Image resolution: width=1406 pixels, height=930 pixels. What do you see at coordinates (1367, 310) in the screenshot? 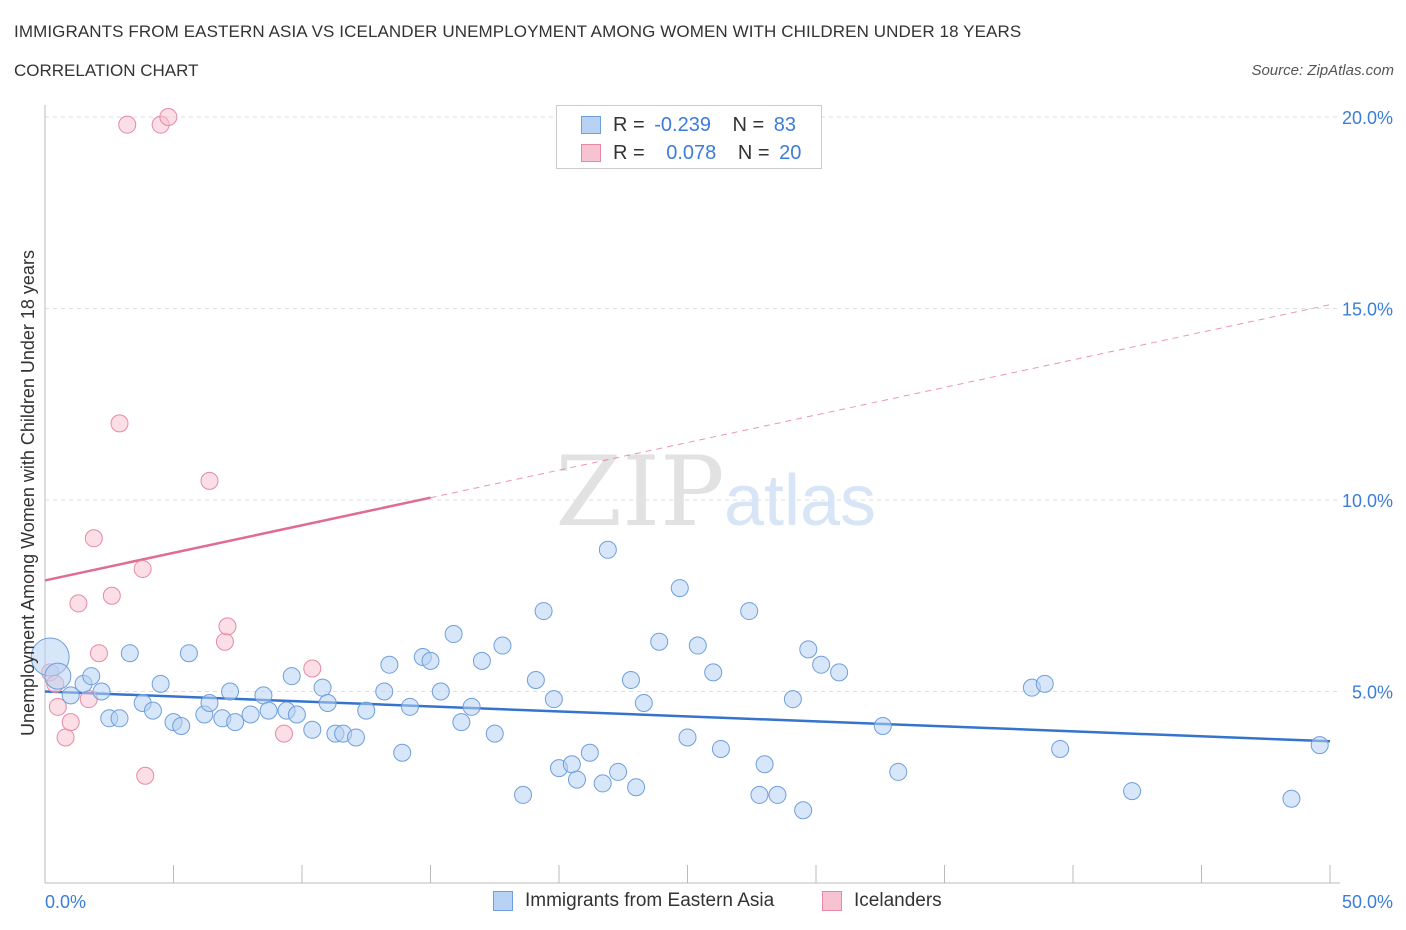
I see `y-tick-label: 15.0%` at bounding box center [1367, 310].